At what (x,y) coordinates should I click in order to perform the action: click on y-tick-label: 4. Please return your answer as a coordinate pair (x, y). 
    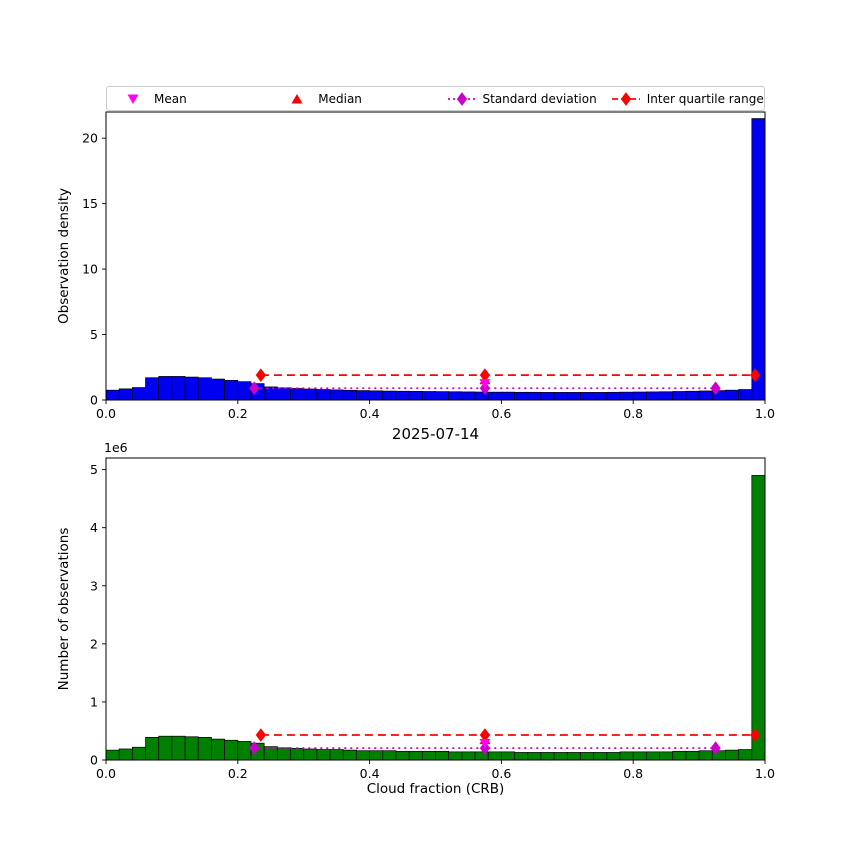
    Looking at the image, I should click on (94, 527).